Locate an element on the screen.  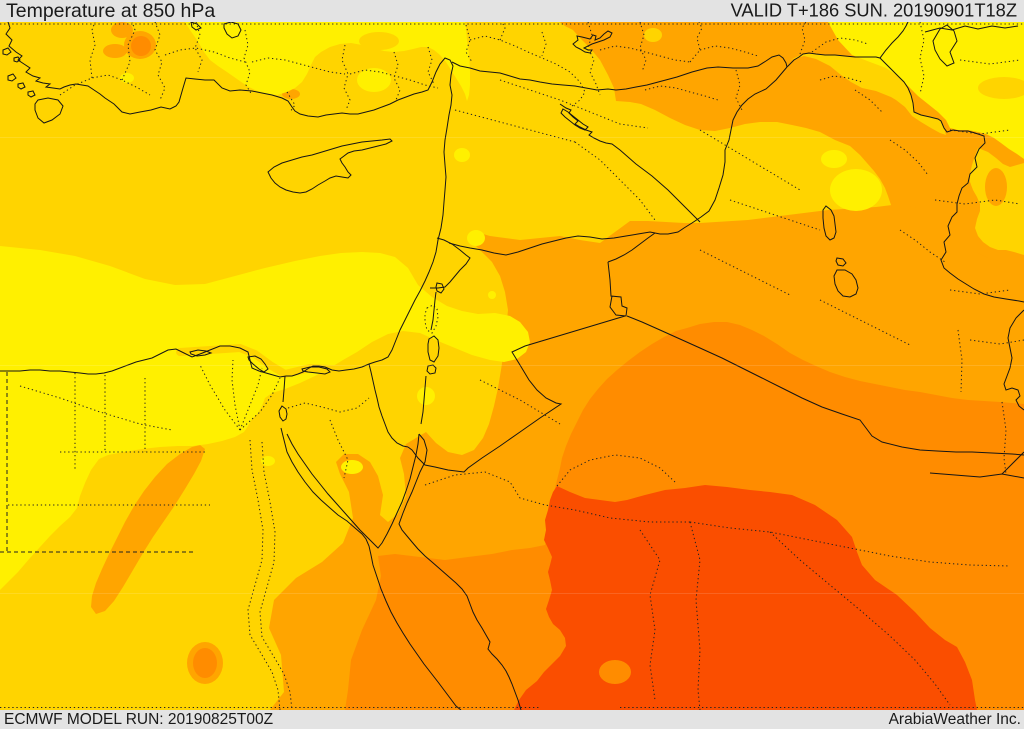
svg-text: VALID T+186 SUN. 20190901T18Z is located at coordinates (874, 10).